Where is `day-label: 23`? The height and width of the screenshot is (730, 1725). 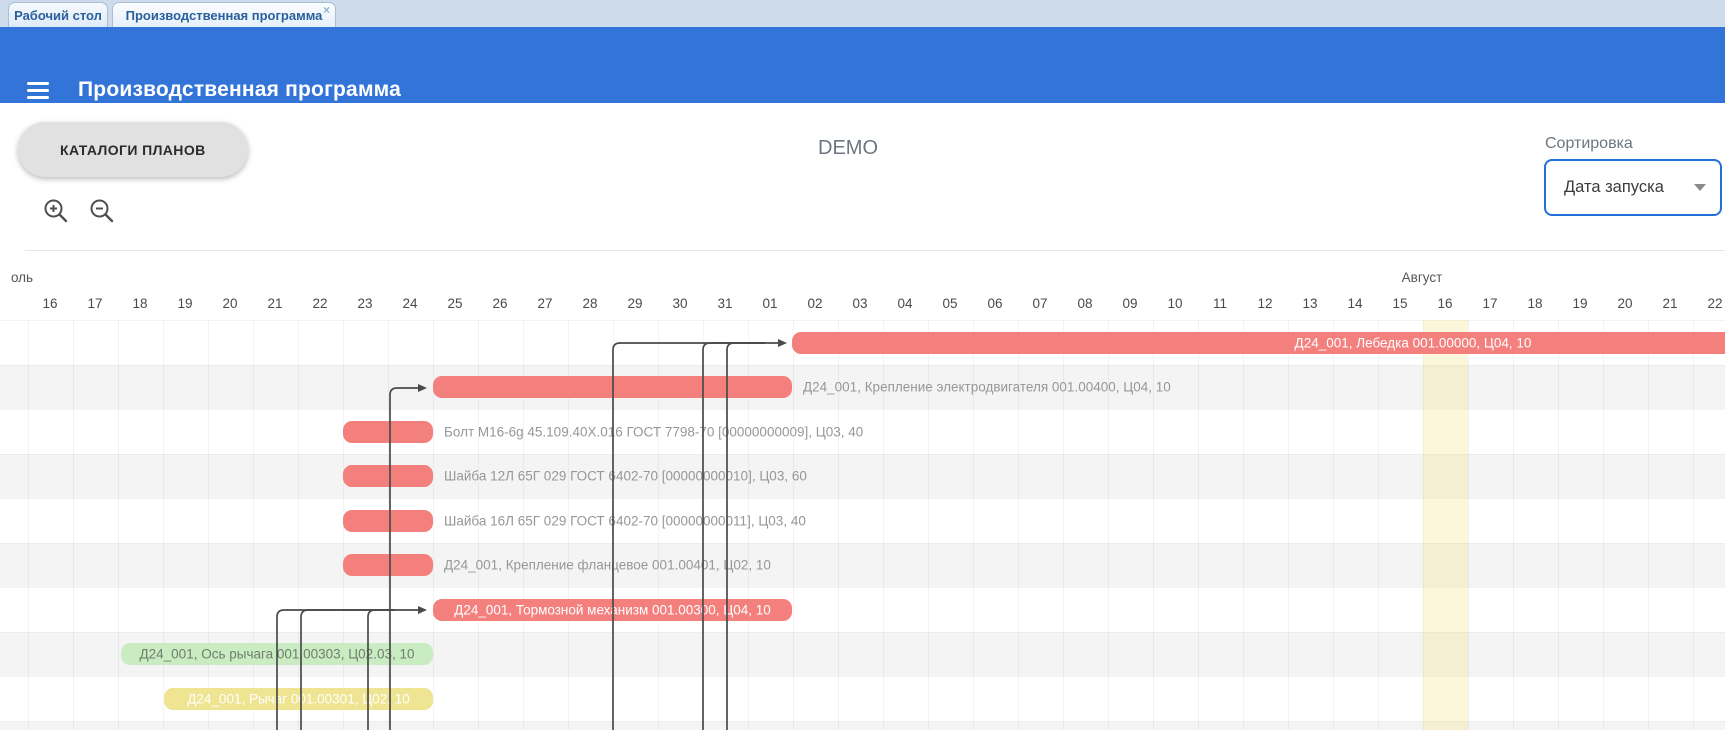 day-label: 23 is located at coordinates (365, 303).